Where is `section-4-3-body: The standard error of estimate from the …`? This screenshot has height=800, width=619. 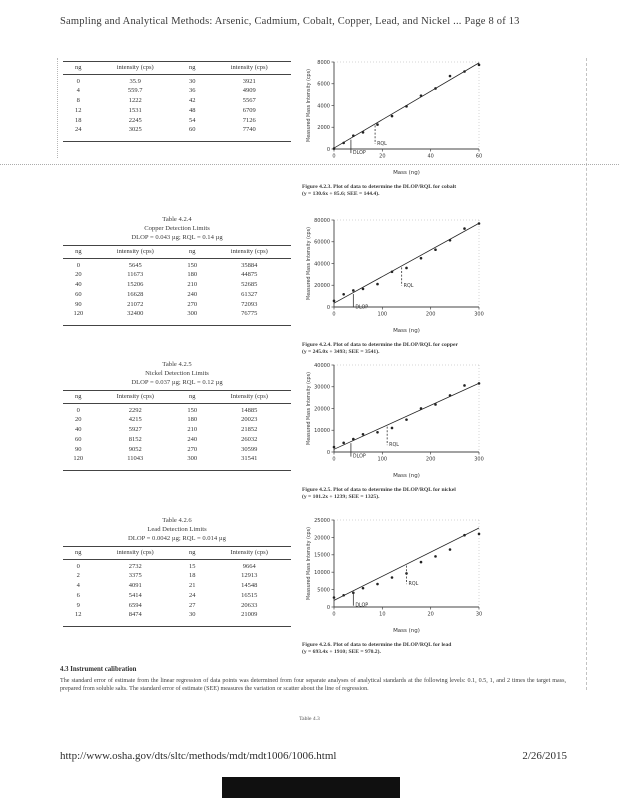 section-4-3-body: The standard error of estimate from the … is located at coordinates (313, 685).